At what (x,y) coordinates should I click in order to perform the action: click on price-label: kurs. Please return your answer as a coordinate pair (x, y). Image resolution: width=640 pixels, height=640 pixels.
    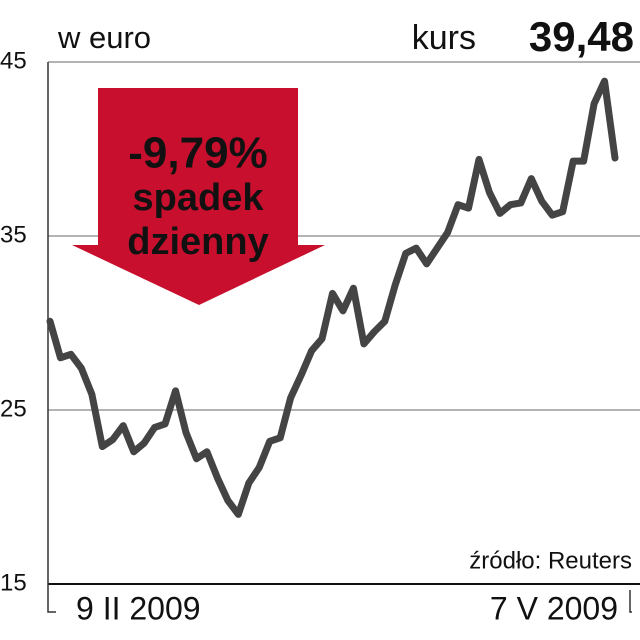
    Looking at the image, I should click on (444, 38).